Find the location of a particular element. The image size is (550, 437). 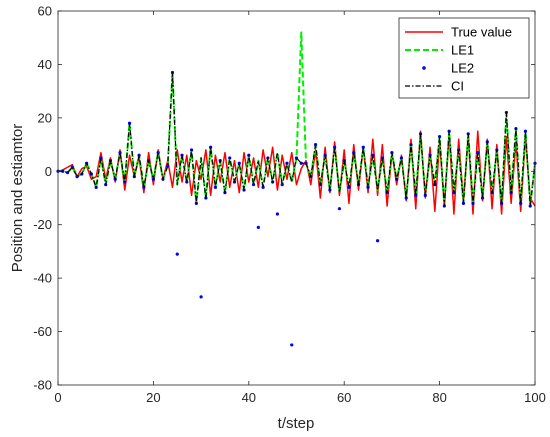

x-tick-label: 80 is located at coordinates (439, 397).